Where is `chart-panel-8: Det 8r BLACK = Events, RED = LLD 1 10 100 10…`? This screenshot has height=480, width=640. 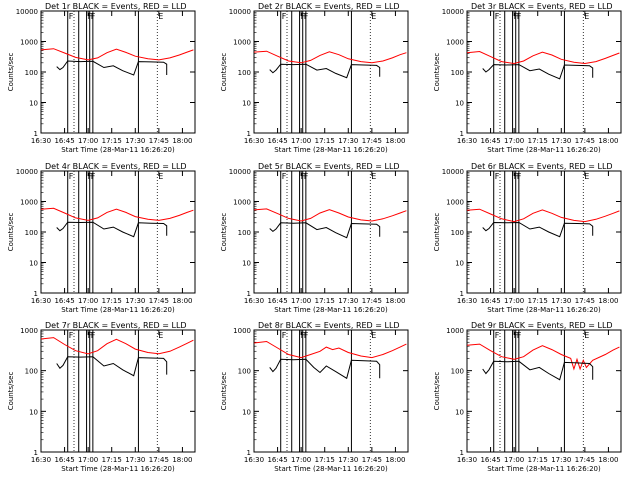
chart-panel-8: Det 8r BLACK = Events, RED = LLD 1 10 100 10… is located at coordinates (314, 397).